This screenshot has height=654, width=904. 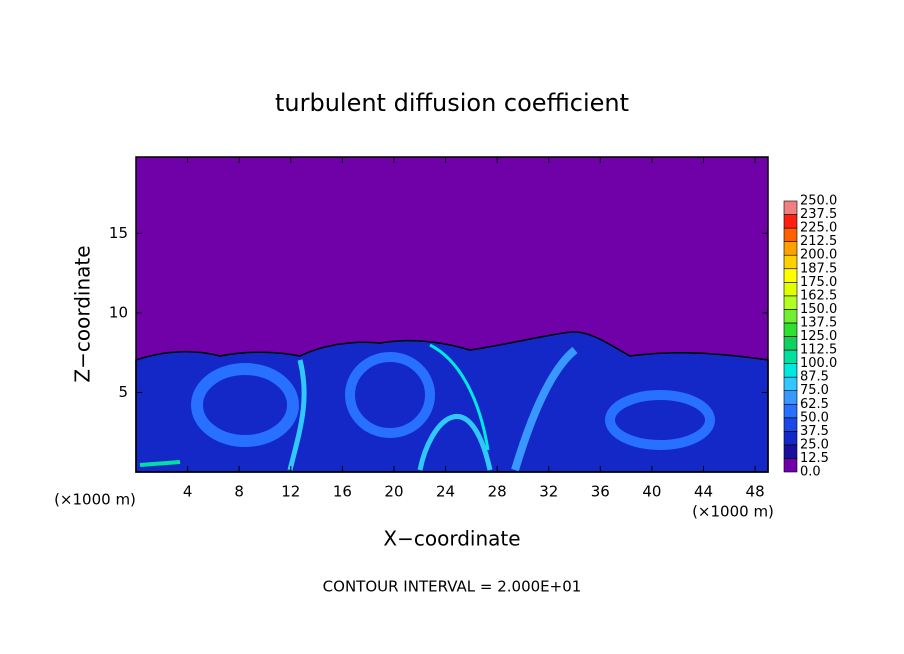 What do you see at coordinates (703, 492) in the screenshot?
I see `x-tick-label: 44` at bounding box center [703, 492].